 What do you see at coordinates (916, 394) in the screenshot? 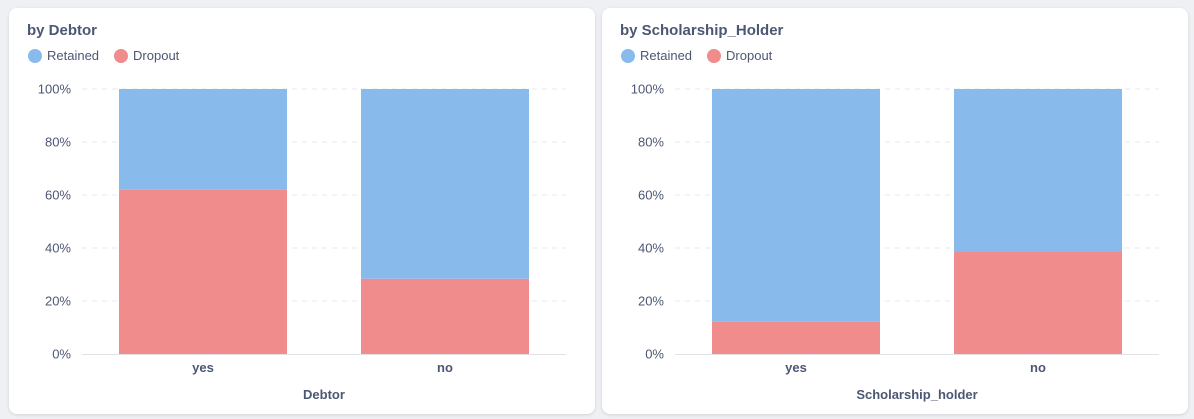
I see `x-axis-title: Scholarship_holder` at bounding box center [916, 394].